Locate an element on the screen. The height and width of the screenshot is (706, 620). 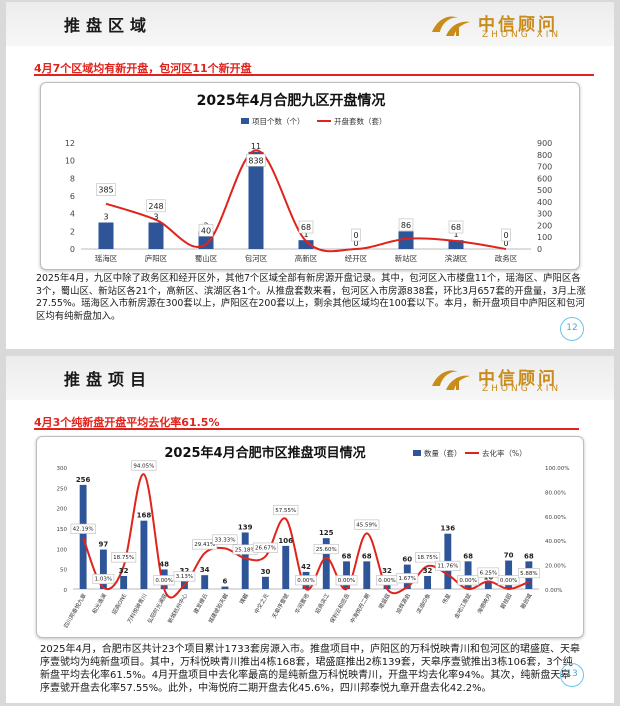
x-tick-label: 珺盛庭 is located at coordinates (384, 601).